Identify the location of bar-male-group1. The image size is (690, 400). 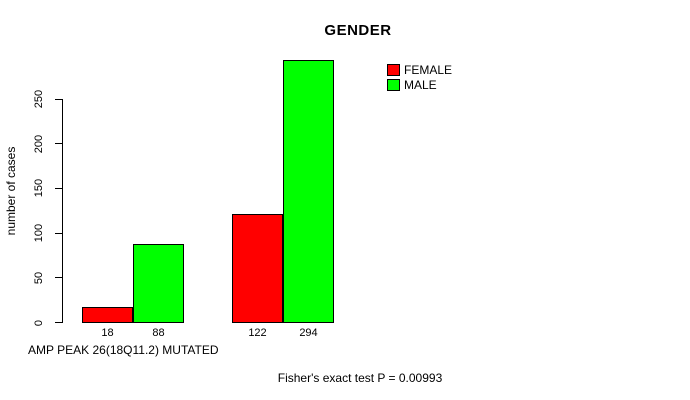
(158, 283).